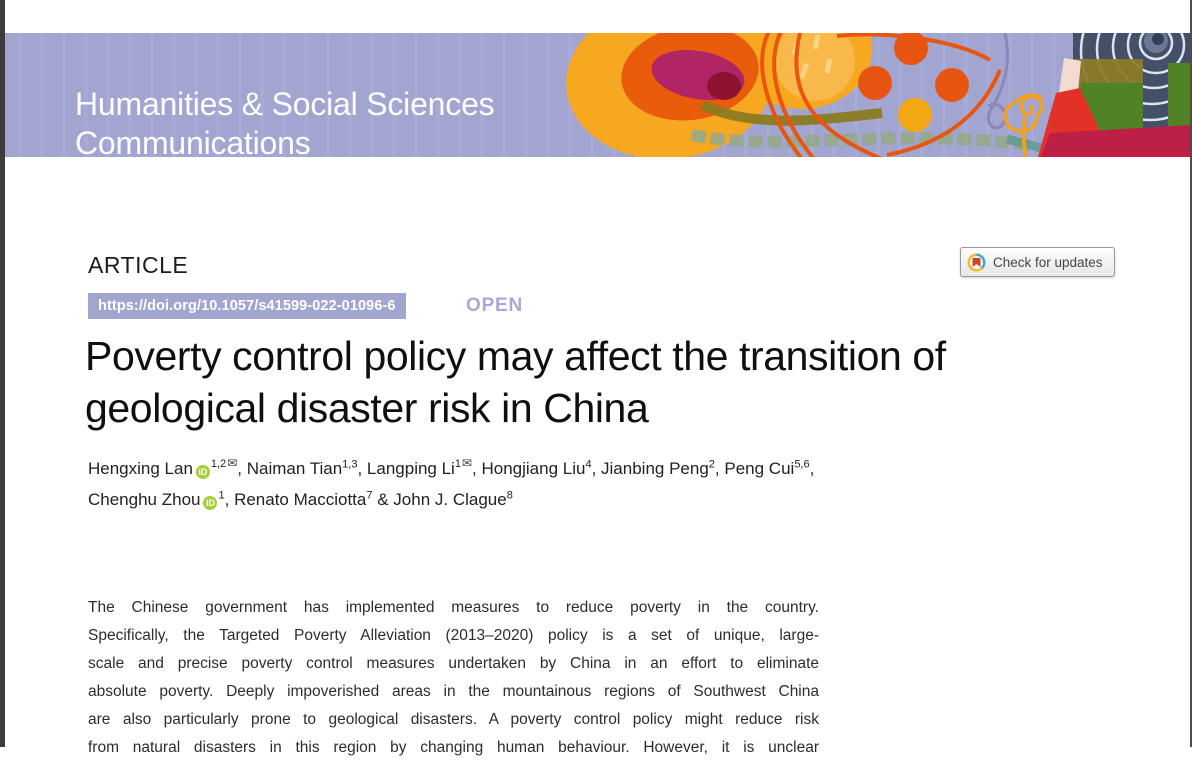 This screenshot has height=762, width=1192. What do you see at coordinates (588, 464) in the screenshot?
I see `author-affiliation-superscript: 4` at bounding box center [588, 464].